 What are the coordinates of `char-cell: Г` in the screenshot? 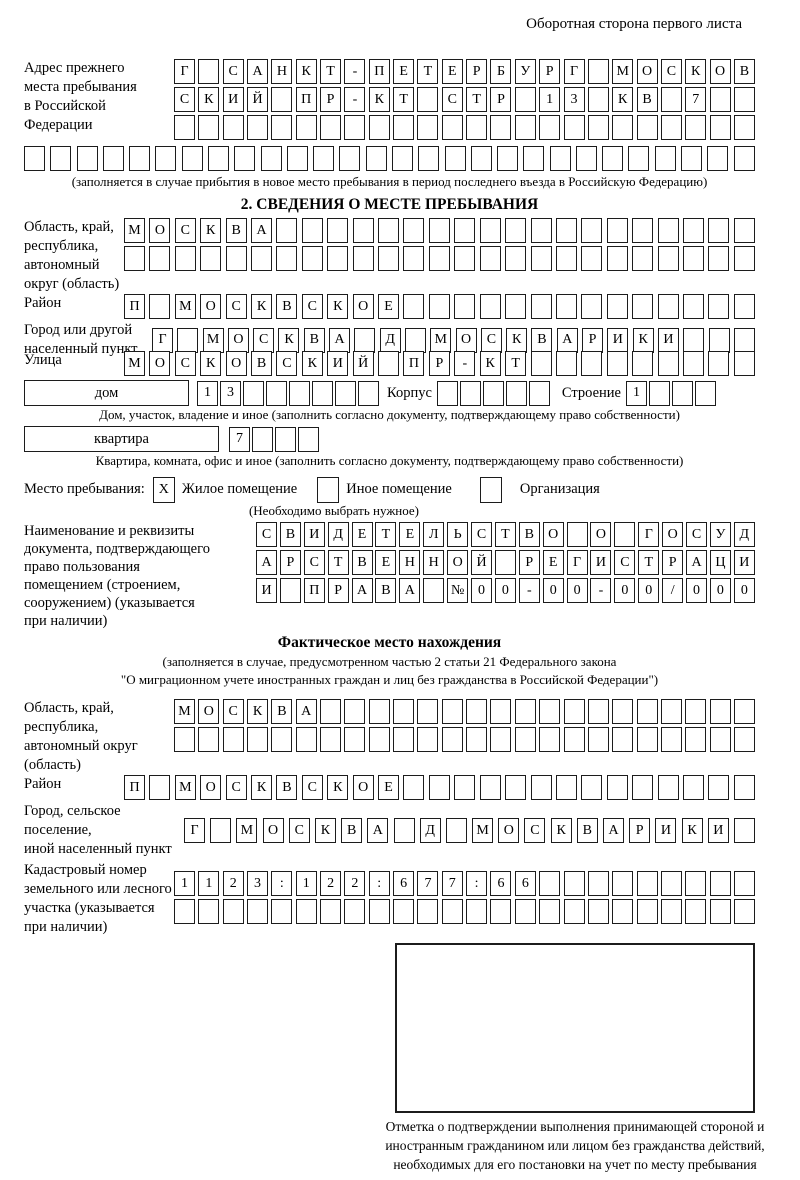 It's located at (577, 562).